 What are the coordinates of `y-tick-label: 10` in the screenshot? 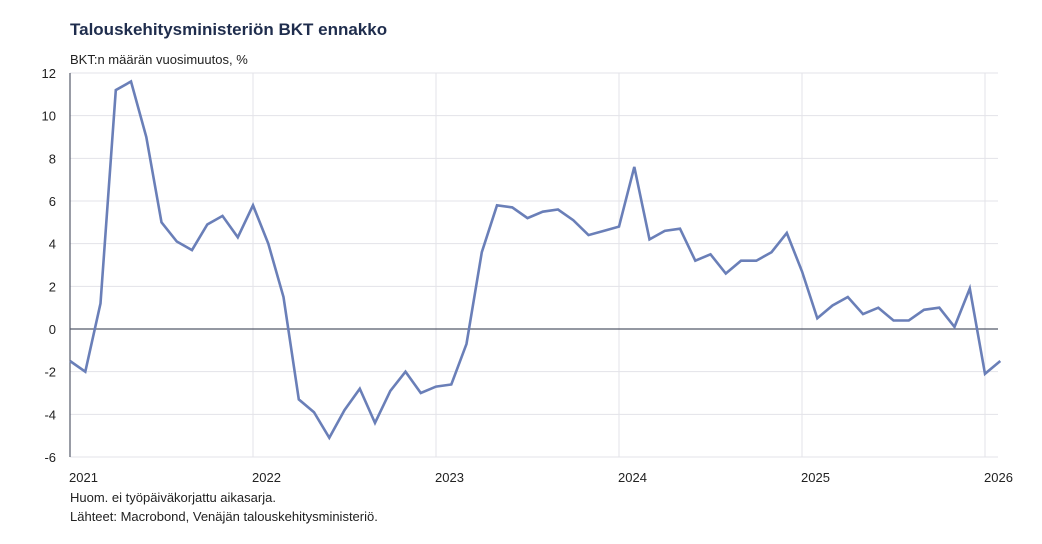 It's located at (49, 116).